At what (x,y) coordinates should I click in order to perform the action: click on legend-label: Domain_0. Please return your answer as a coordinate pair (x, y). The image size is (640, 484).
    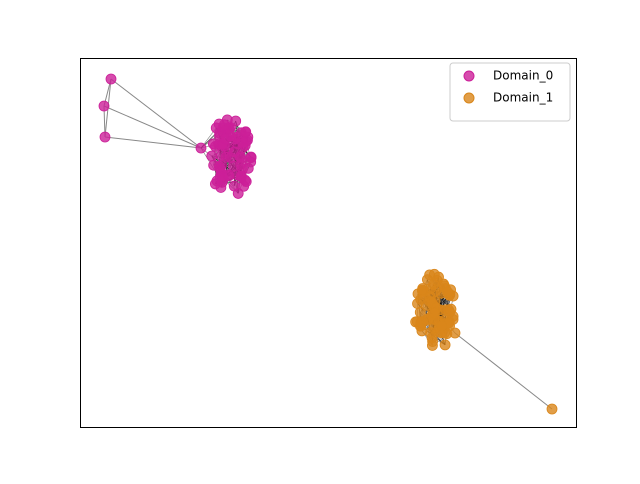
    Looking at the image, I should click on (523, 76).